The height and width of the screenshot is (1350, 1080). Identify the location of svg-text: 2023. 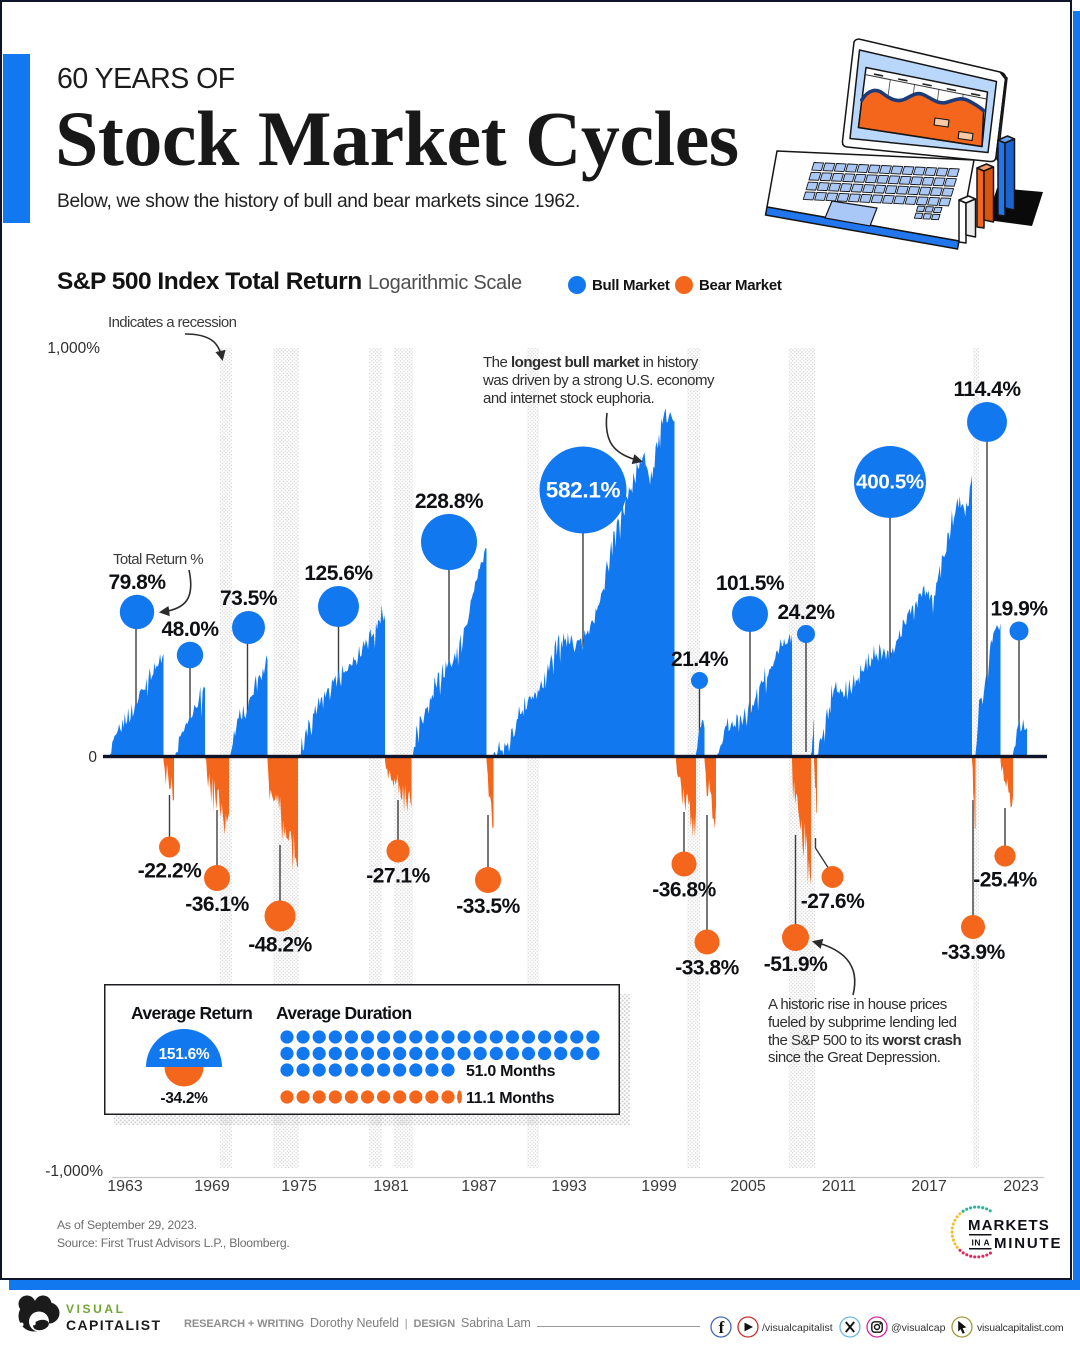
(1021, 1186).